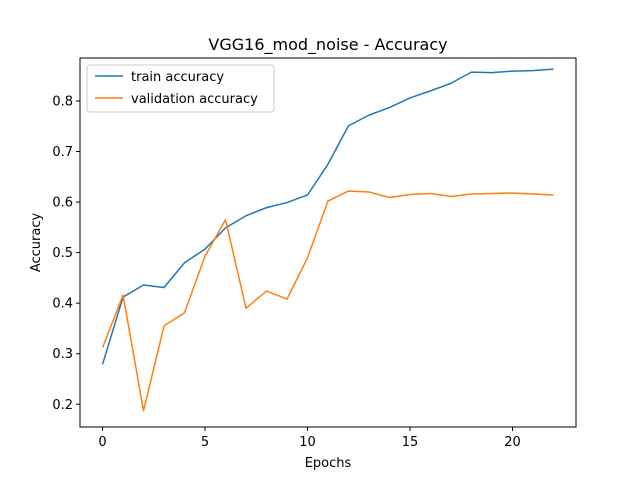 Image resolution: width=640 pixels, height=480 pixels. Describe the element at coordinates (410, 442) in the screenshot. I see `x-tick-label-3: 15` at that location.